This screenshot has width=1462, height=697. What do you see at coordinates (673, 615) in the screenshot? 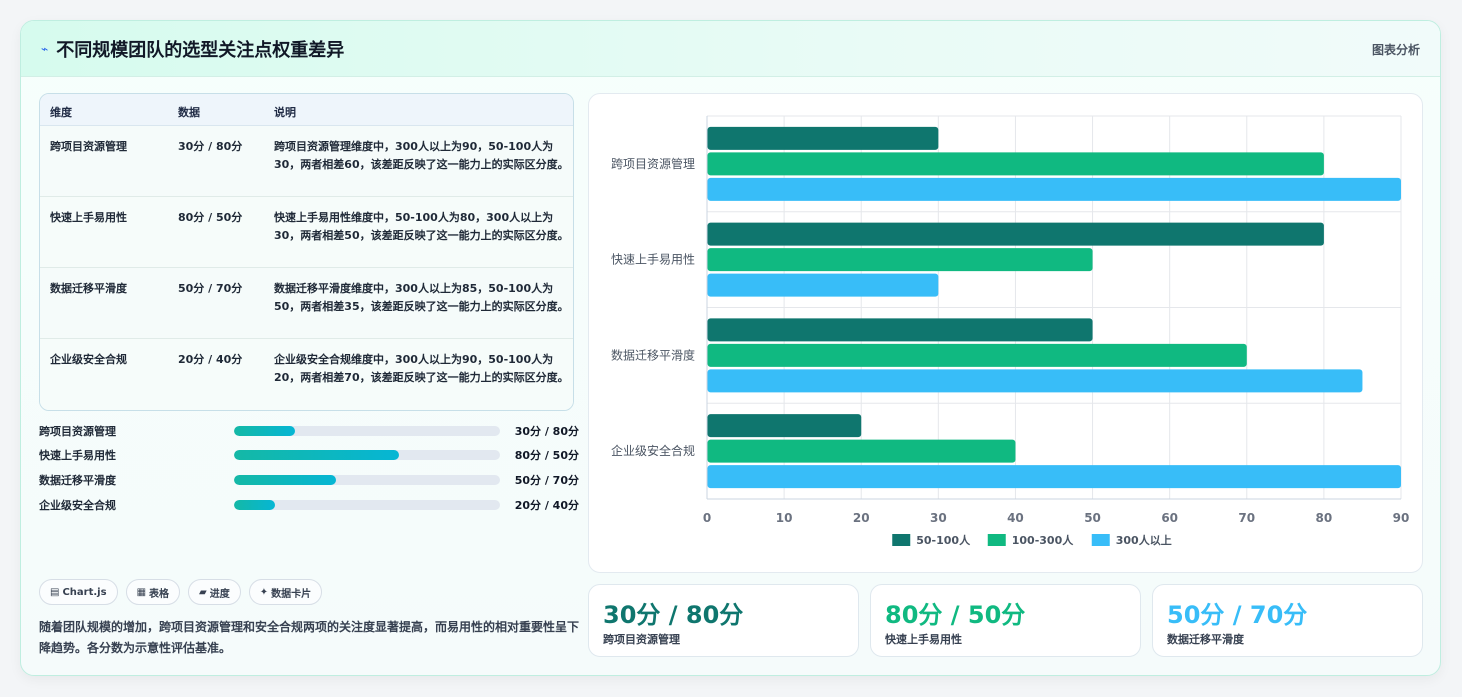
I see `stat-value: 30分 / 80分` at bounding box center [673, 615].